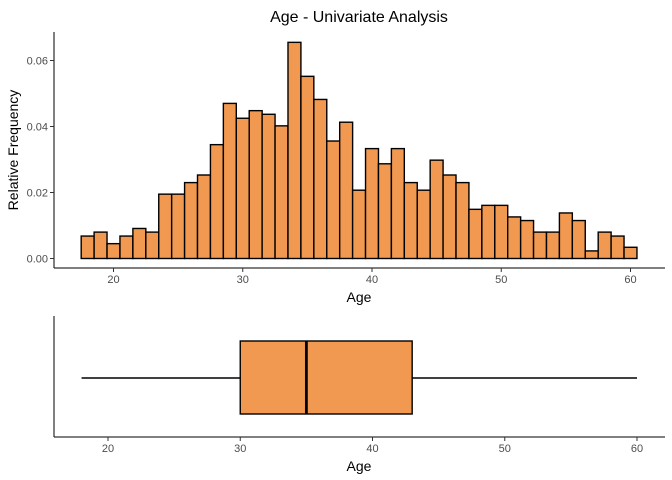  What do you see at coordinates (359, 17) in the screenshot?
I see `chart-title: Age - Univariate Analysis` at bounding box center [359, 17].